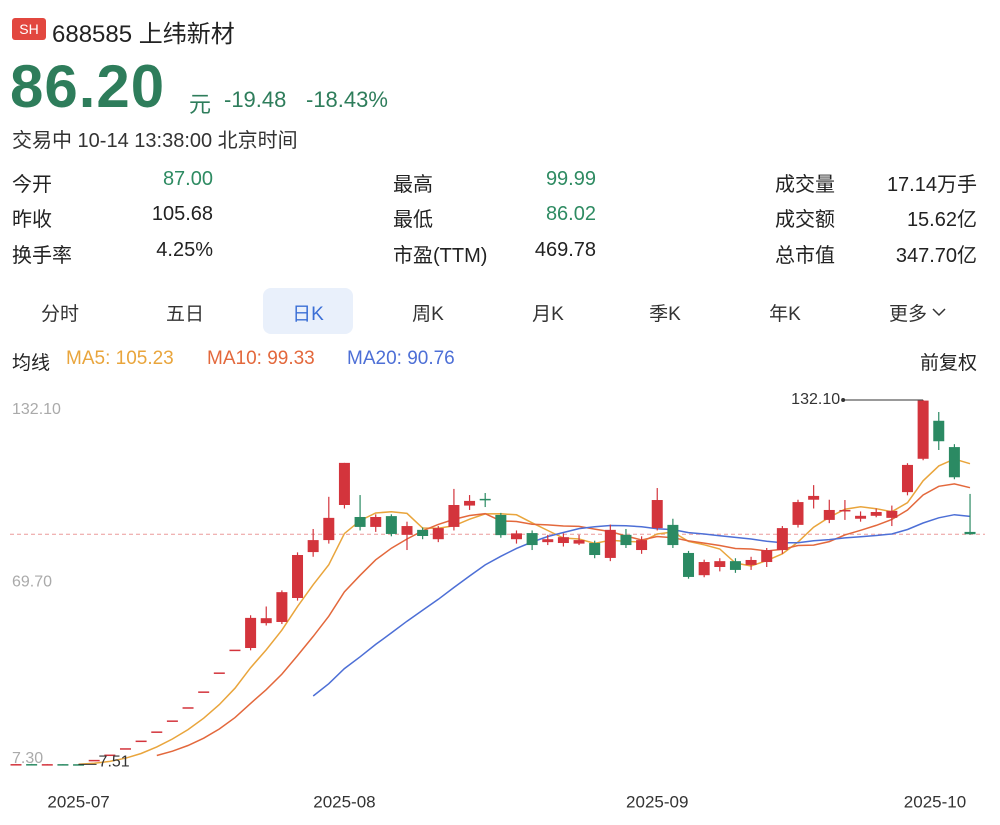 The height and width of the screenshot is (825, 1000). Describe the element at coordinates (440, 256) in the screenshot. I see `stat-label: 市盈(TTM)` at that location.